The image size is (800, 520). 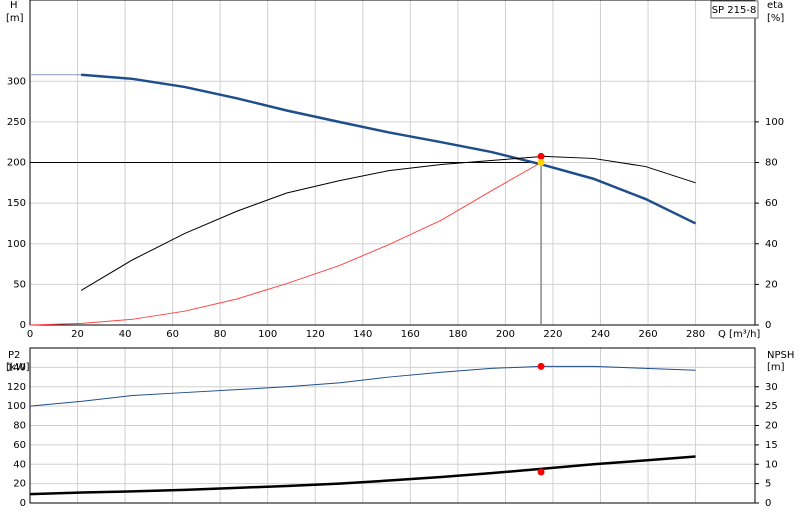 I want to click on y2-axis-label: eta, so click(x=775, y=5).